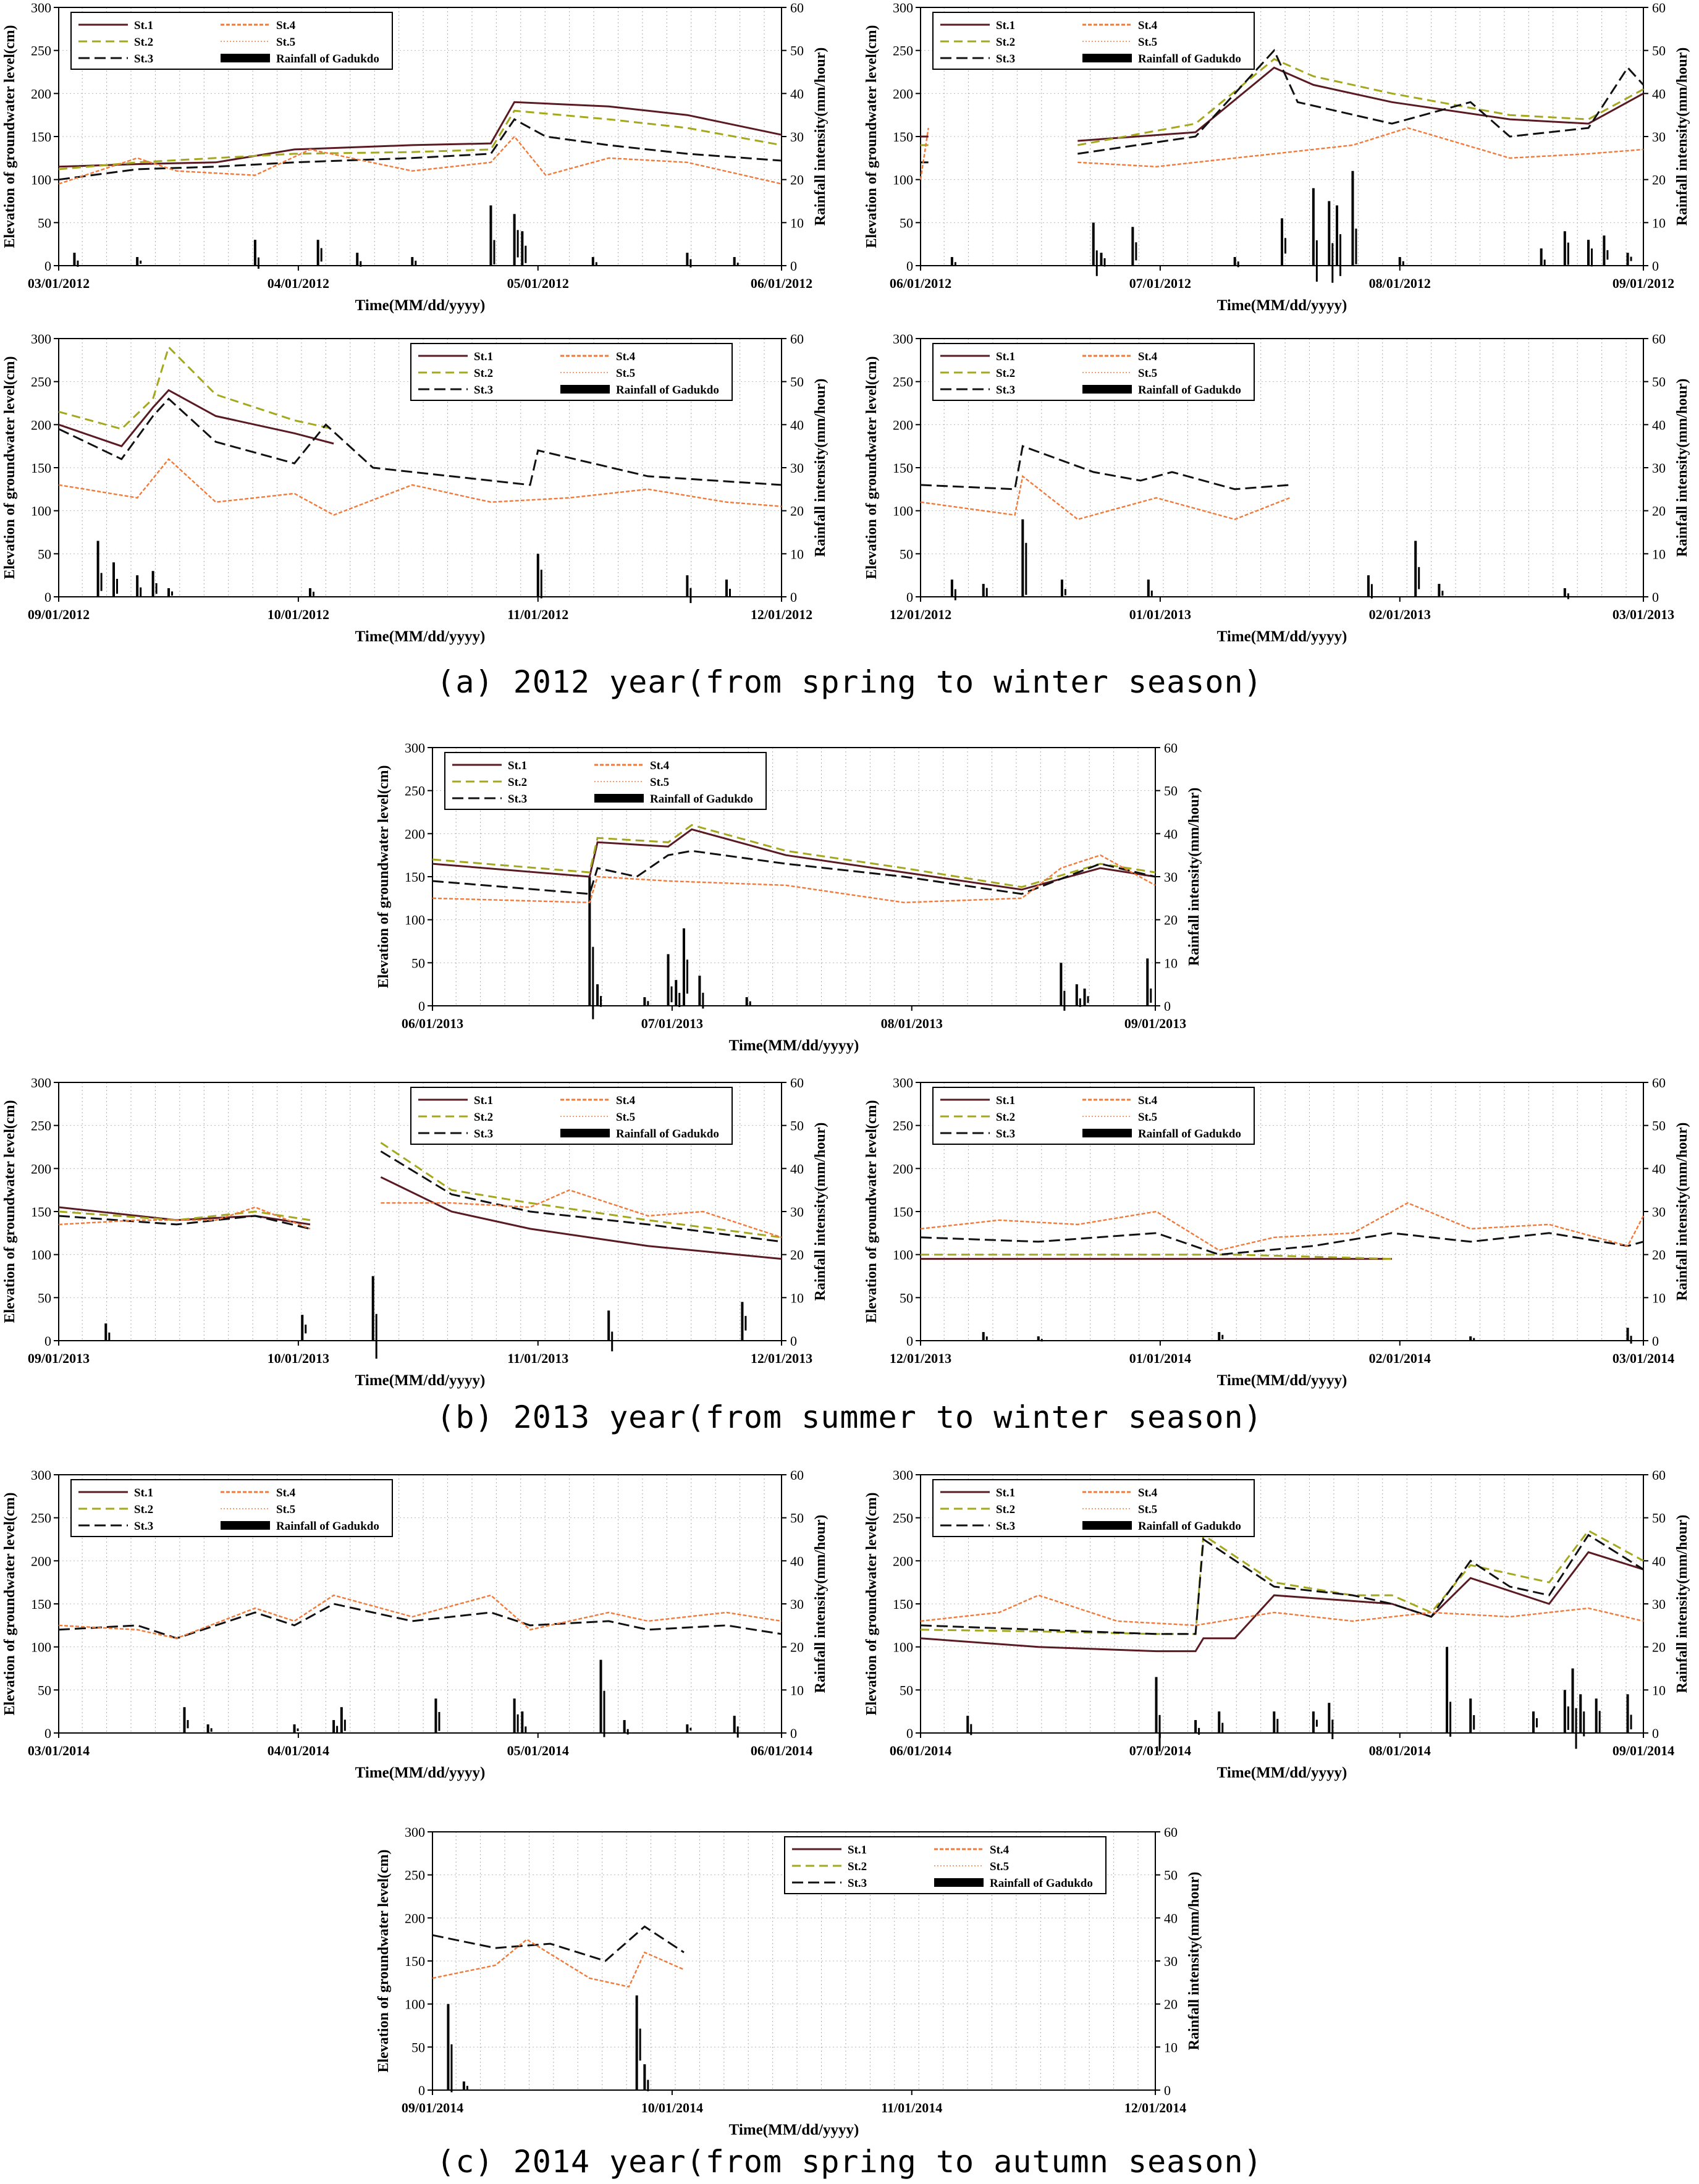 The width and height of the screenshot is (1699, 2184). I want to click on legend-swatch, so click(245, 58).